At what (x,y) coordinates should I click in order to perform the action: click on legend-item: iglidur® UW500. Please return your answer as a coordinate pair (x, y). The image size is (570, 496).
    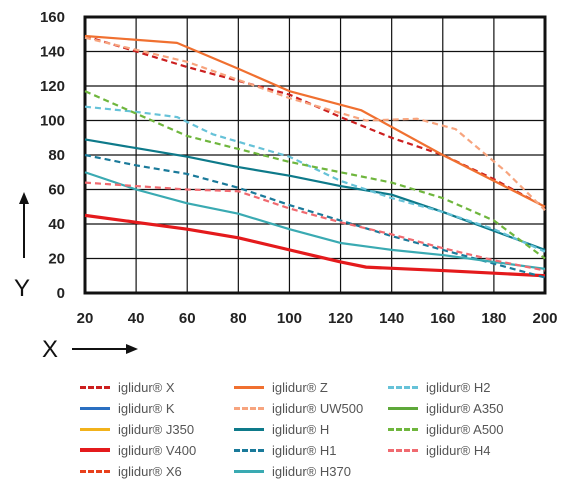
    Looking at the image, I should click on (298, 408).